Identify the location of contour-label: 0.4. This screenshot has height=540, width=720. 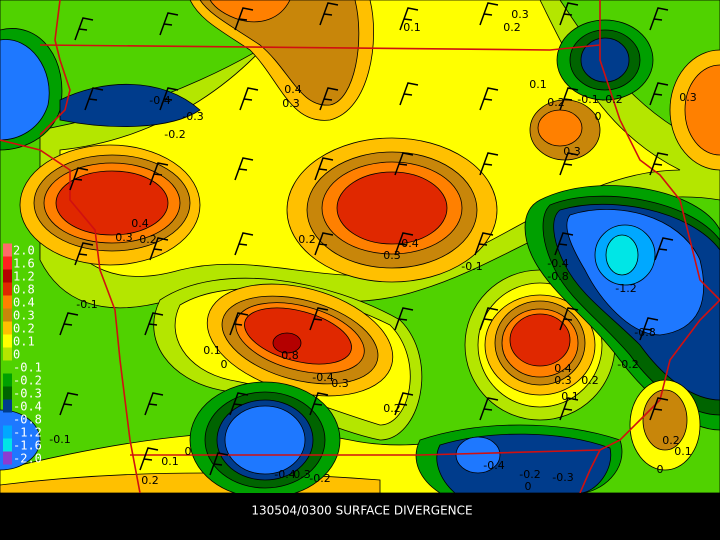
(140, 223).